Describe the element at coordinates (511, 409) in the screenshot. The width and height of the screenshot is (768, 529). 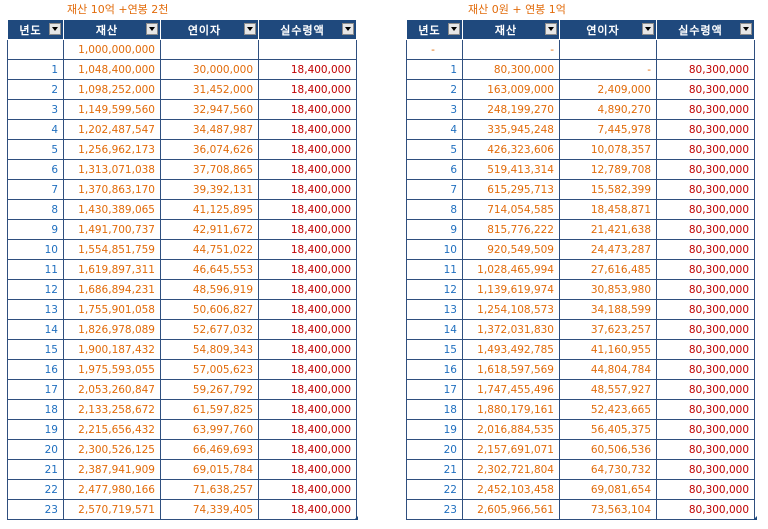
I see `asset-cell: 1,880,179,161` at that location.